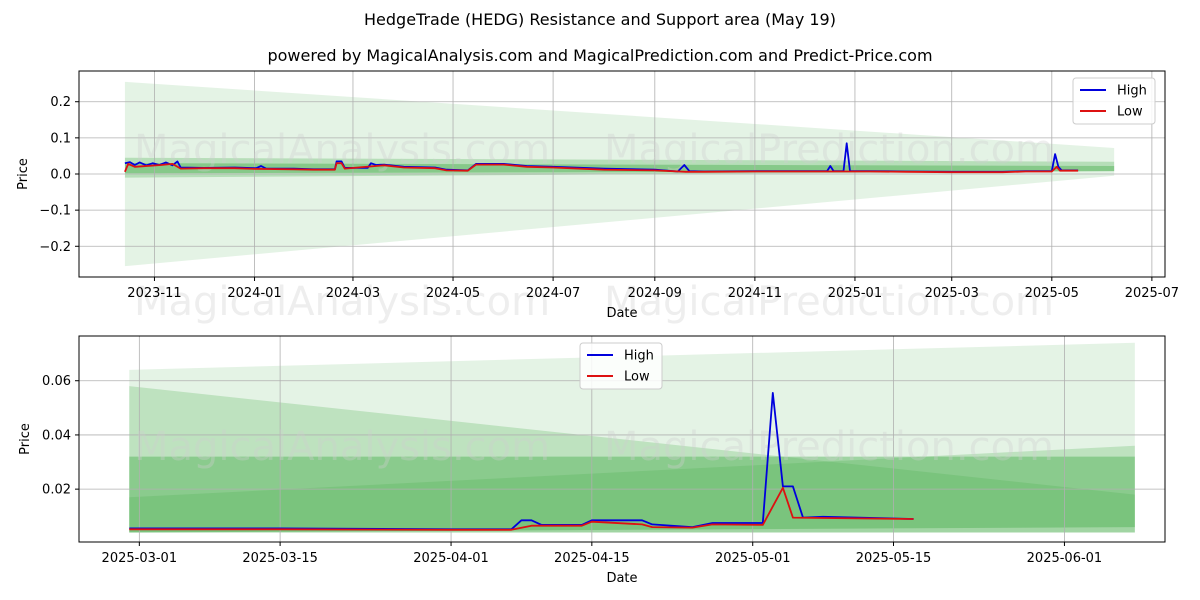 This screenshot has height=600, width=1200. I want to click on x-tick-label: 2025-03, so click(952, 293).